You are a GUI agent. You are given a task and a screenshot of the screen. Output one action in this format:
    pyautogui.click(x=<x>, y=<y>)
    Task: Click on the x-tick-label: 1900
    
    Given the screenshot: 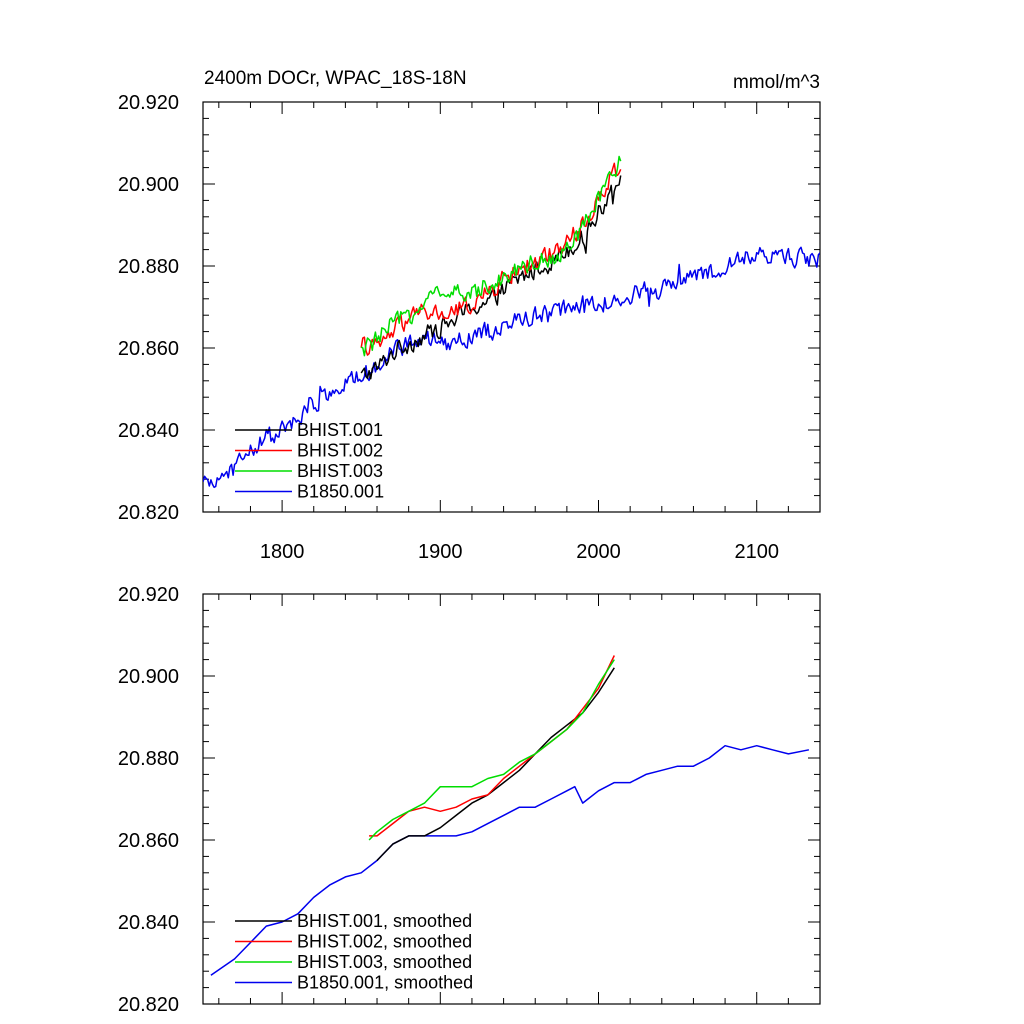 What is the action you would take?
    pyautogui.click(x=440, y=552)
    